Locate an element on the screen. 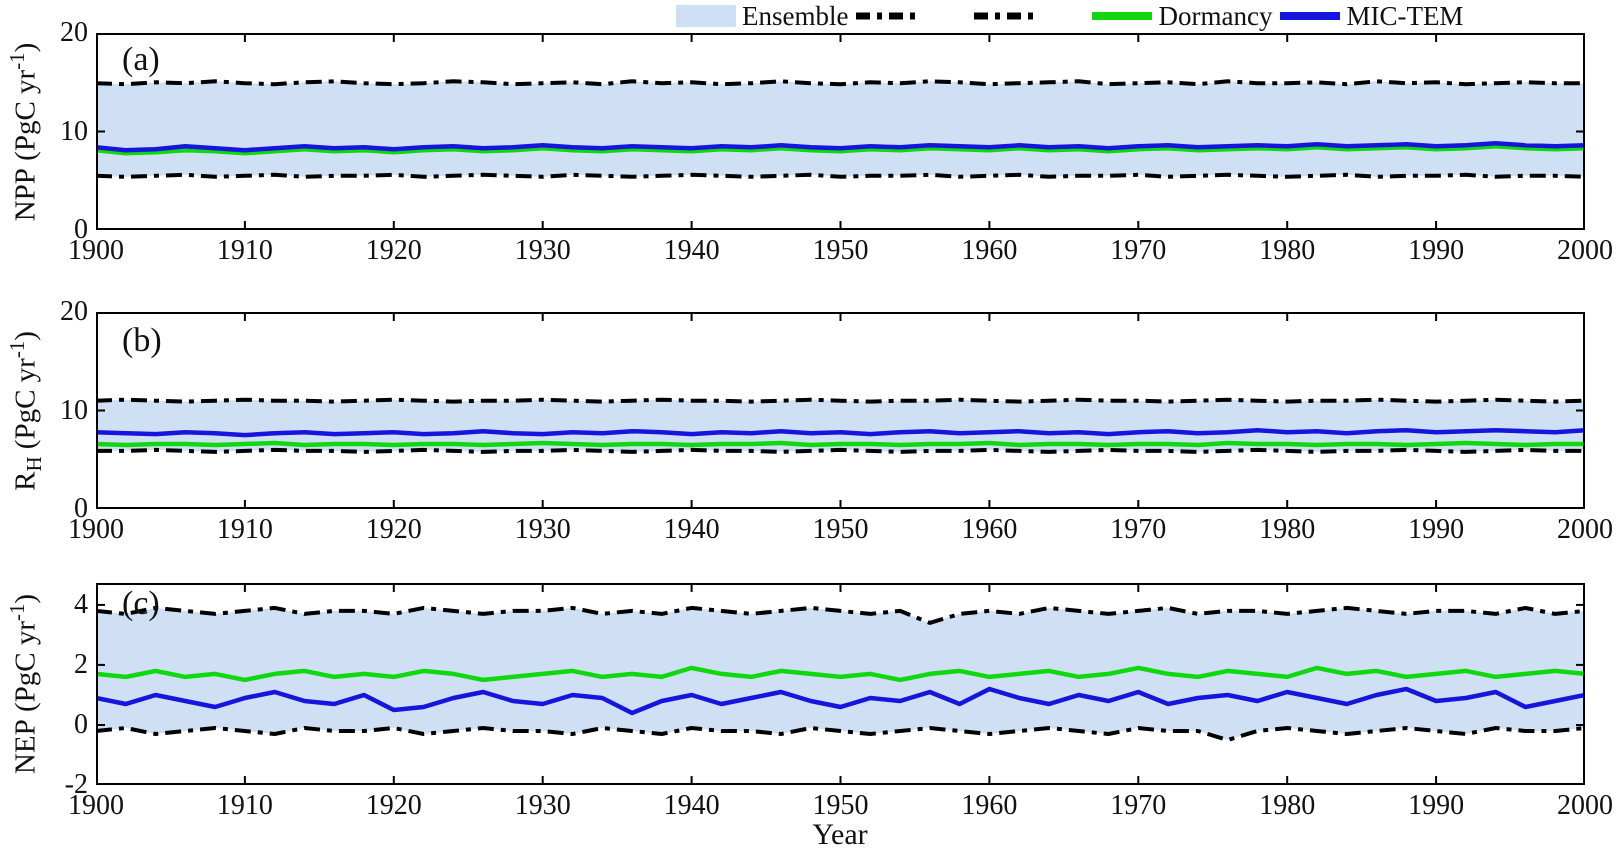 The width and height of the screenshot is (1616, 856). panel-letter-c: (c) is located at coordinates (141, 603).